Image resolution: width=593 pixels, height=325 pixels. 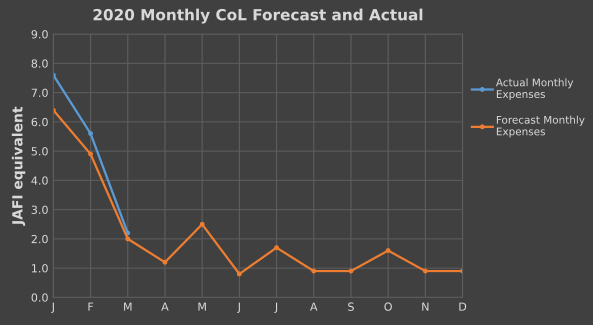 What do you see at coordinates (258, 16) in the screenshot?
I see `chart-title: 2020 Monthly CoL Forecast and Actual` at bounding box center [258, 16].